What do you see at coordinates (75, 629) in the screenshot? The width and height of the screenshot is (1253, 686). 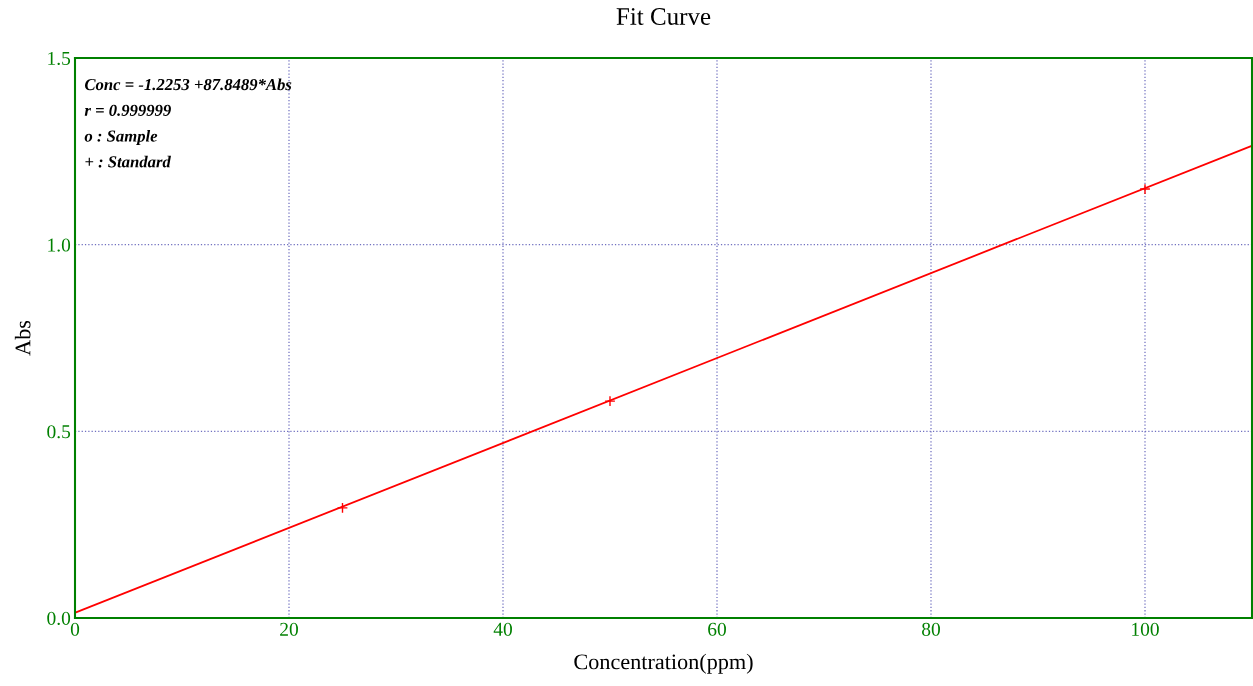 I see `x-tick-label: 0` at bounding box center [75, 629].